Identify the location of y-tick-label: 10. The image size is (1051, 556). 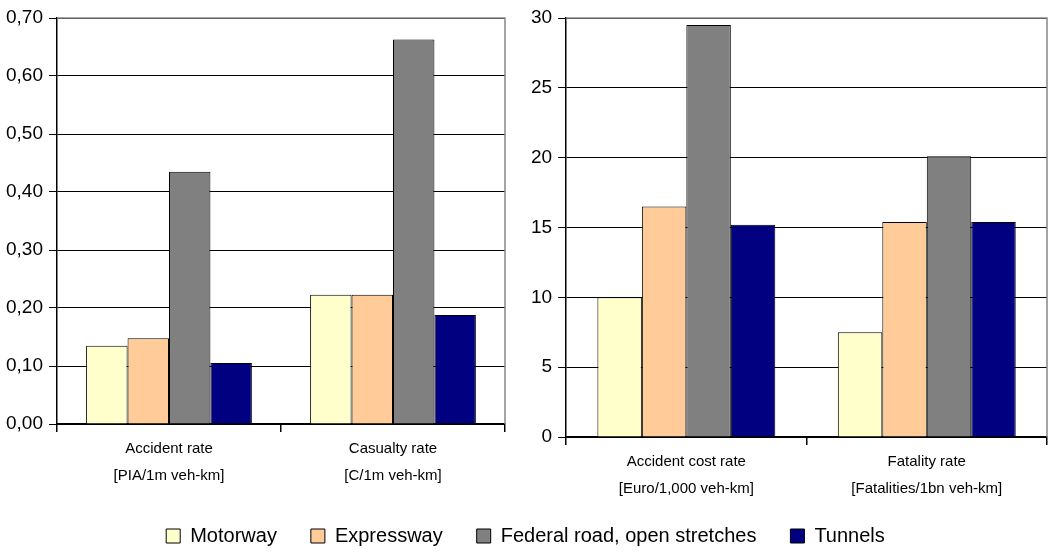
(541, 296).